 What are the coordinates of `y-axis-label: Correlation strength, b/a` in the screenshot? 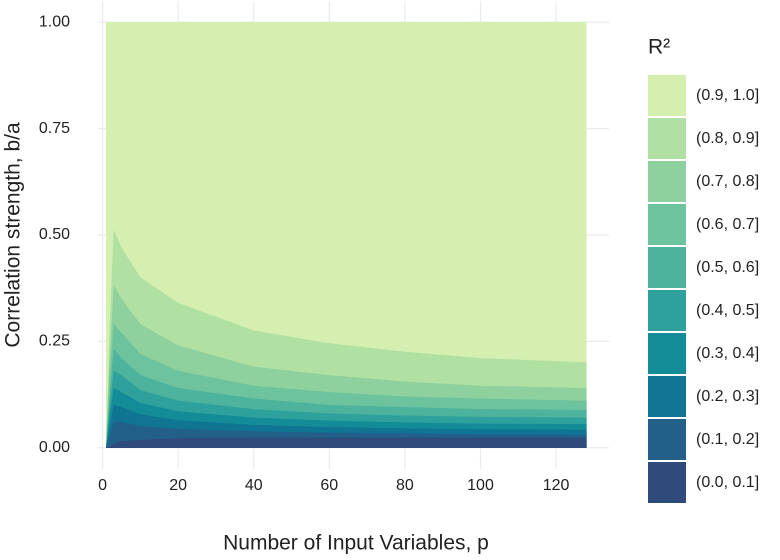 It's located at (13, 235).